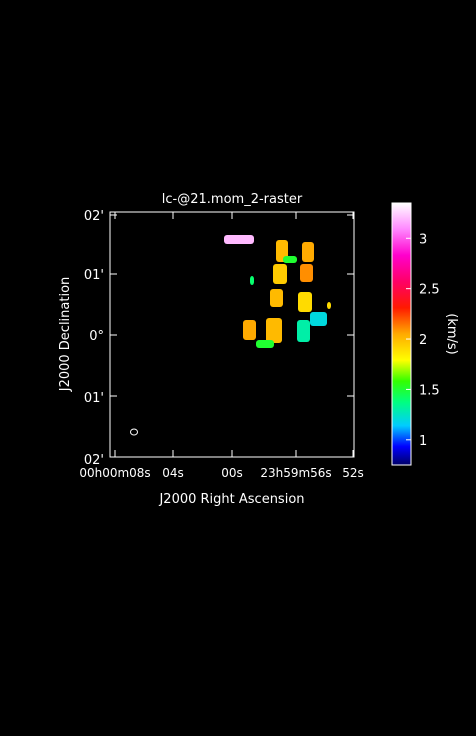 The width and height of the screenshot is (476, 736). I want to click on y-axis-label: J2000 Declination, so click(65, 335).